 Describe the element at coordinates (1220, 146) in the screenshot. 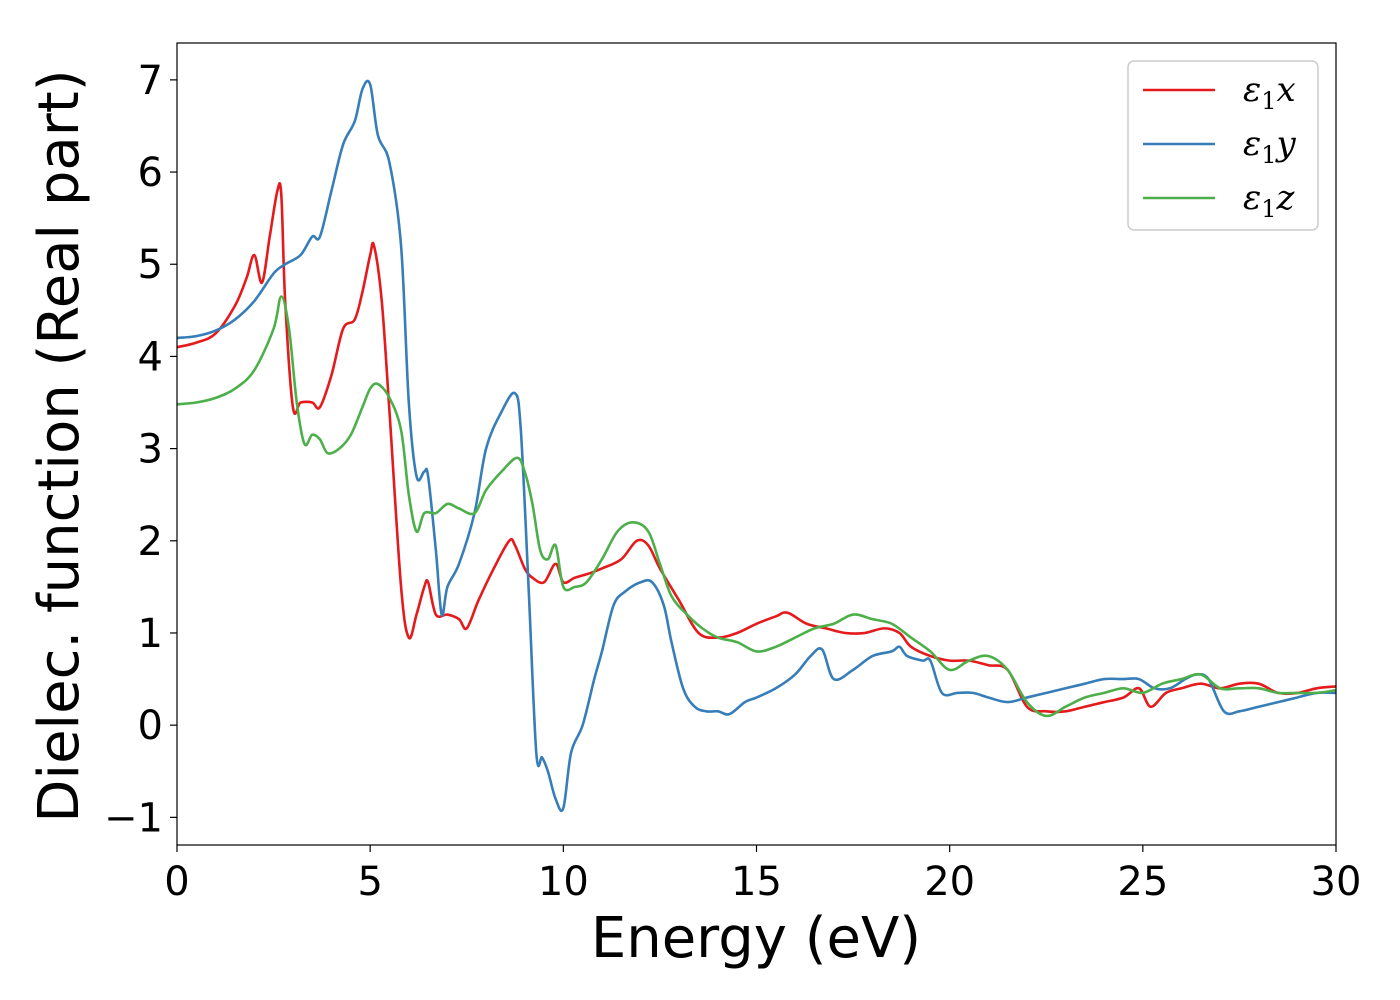

I see `legend-items: ε1x ε1y ε1z` at that location.